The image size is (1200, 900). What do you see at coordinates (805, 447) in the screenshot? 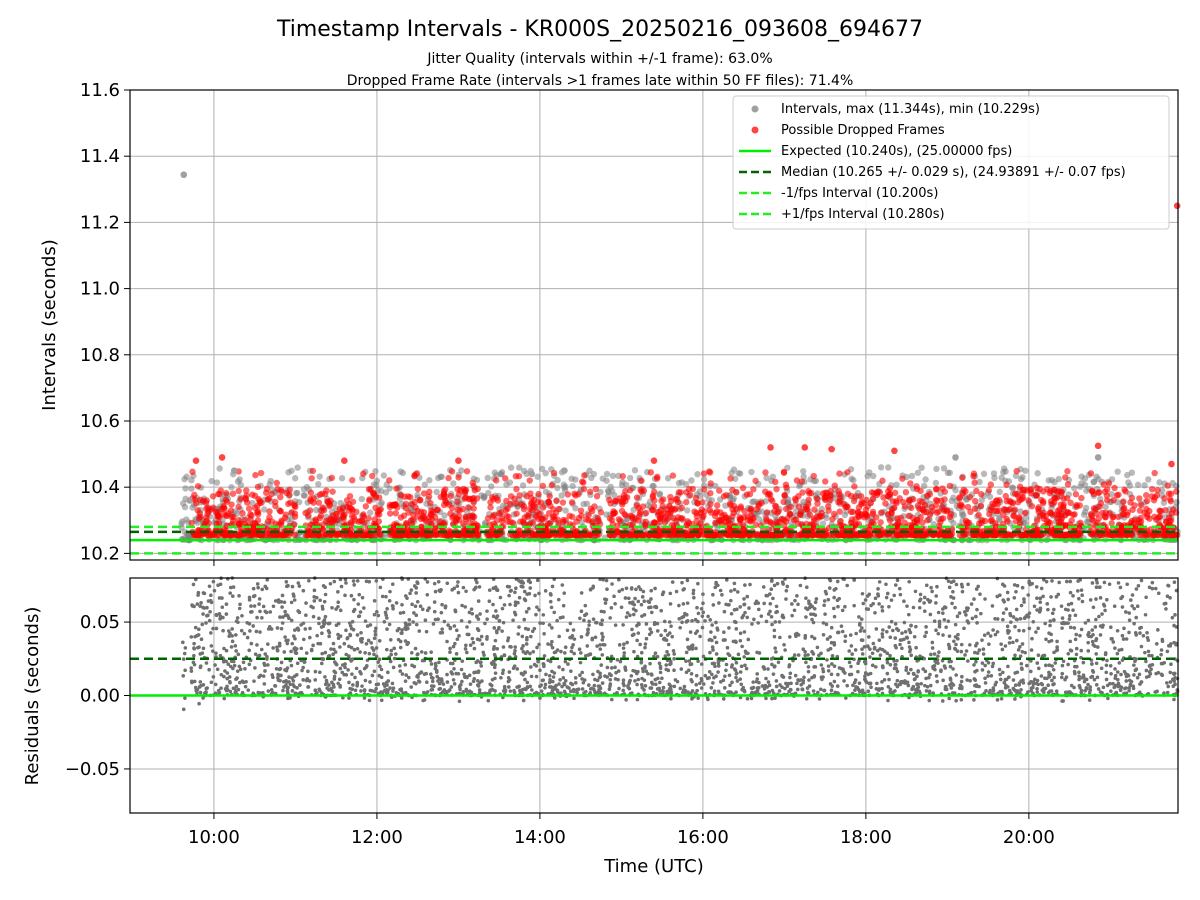
I see `dropped-frame-outlier-point` at bounding box center [805, 447].